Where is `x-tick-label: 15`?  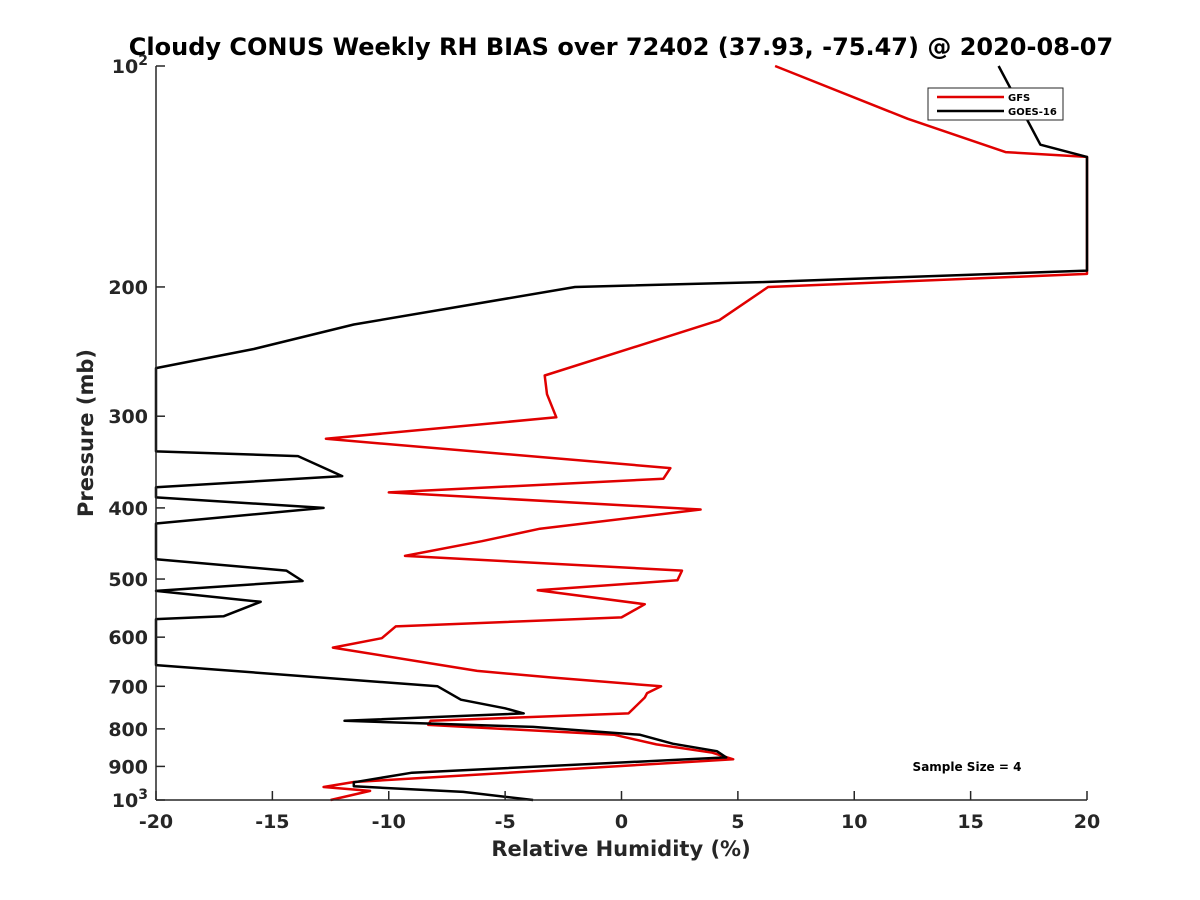
x-tick-label: 15 is located at coordinates (970, 822).